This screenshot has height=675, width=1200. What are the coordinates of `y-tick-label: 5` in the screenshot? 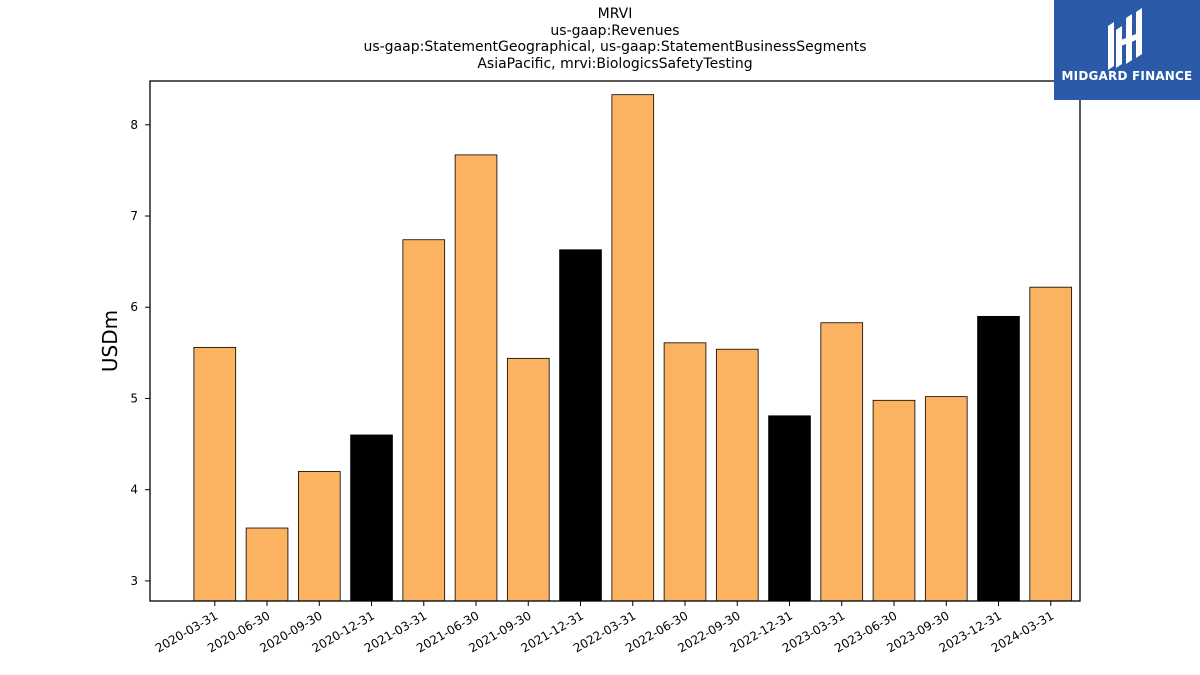 It's located at (134, 398).